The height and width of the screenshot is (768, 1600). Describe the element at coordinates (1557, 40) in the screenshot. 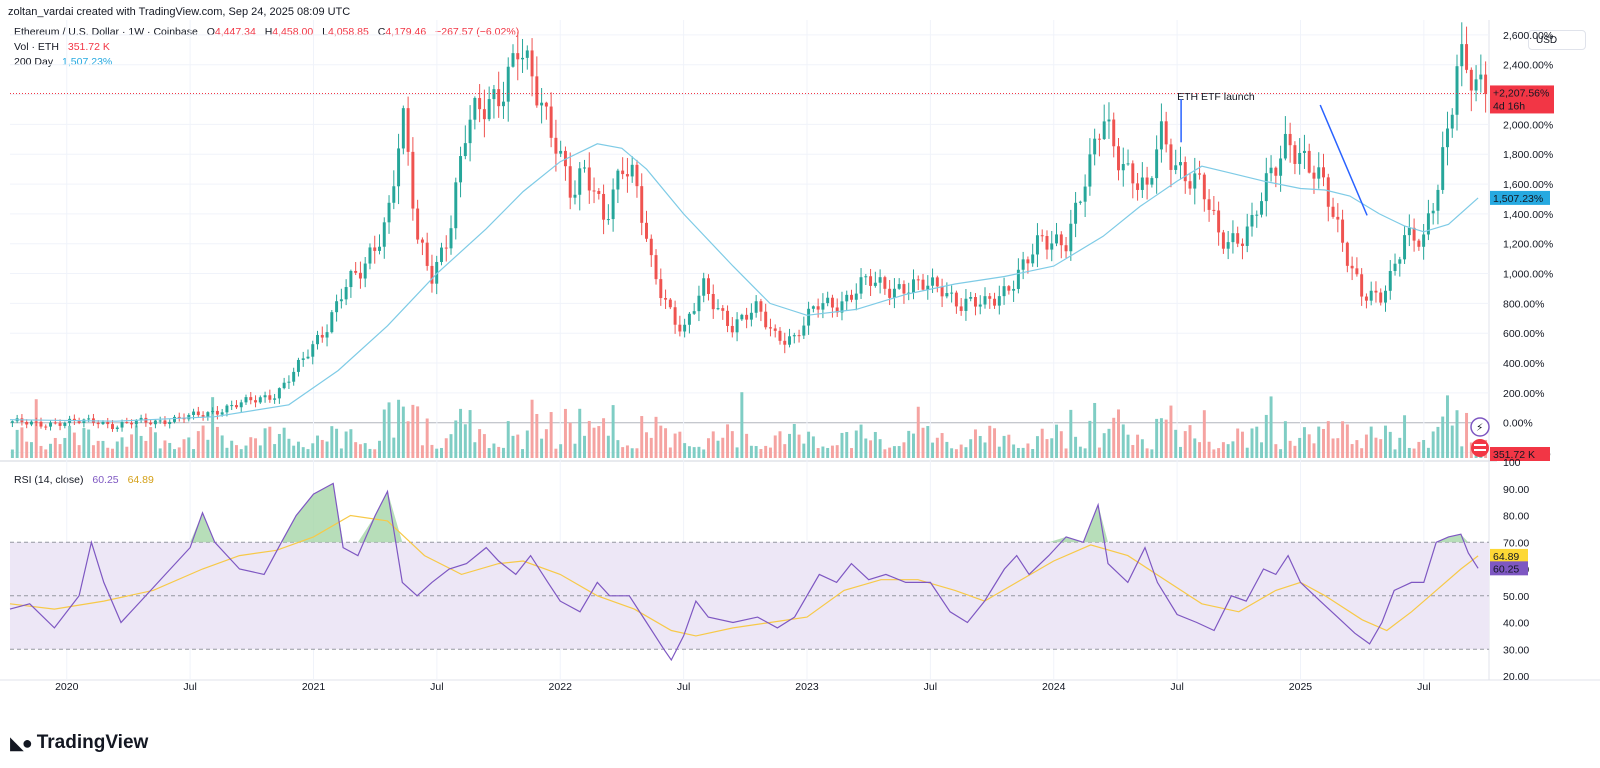

I see `currency-selector: USD` at that location.